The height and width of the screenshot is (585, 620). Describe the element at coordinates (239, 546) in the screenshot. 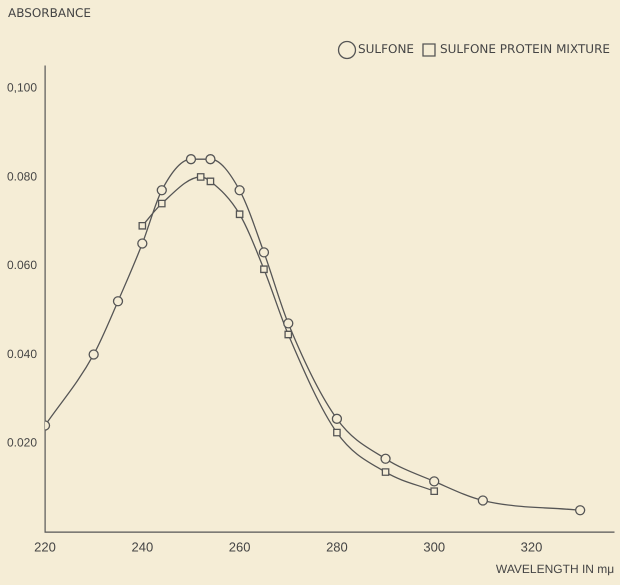

I see `x-tick-label: 260` at that location.